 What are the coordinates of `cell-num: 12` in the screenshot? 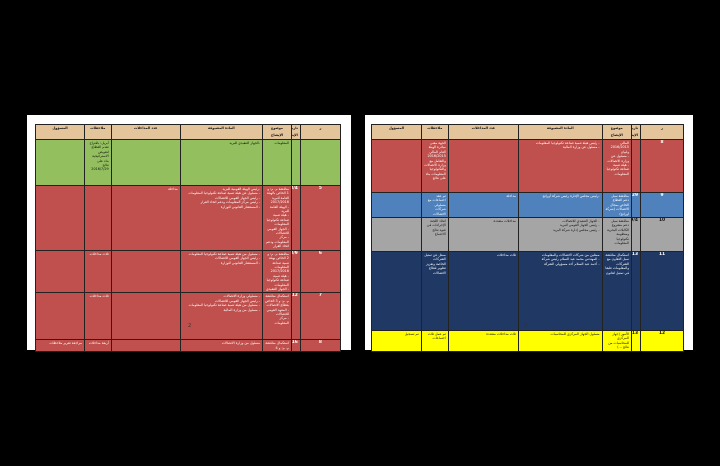 It's located at (662, 341).